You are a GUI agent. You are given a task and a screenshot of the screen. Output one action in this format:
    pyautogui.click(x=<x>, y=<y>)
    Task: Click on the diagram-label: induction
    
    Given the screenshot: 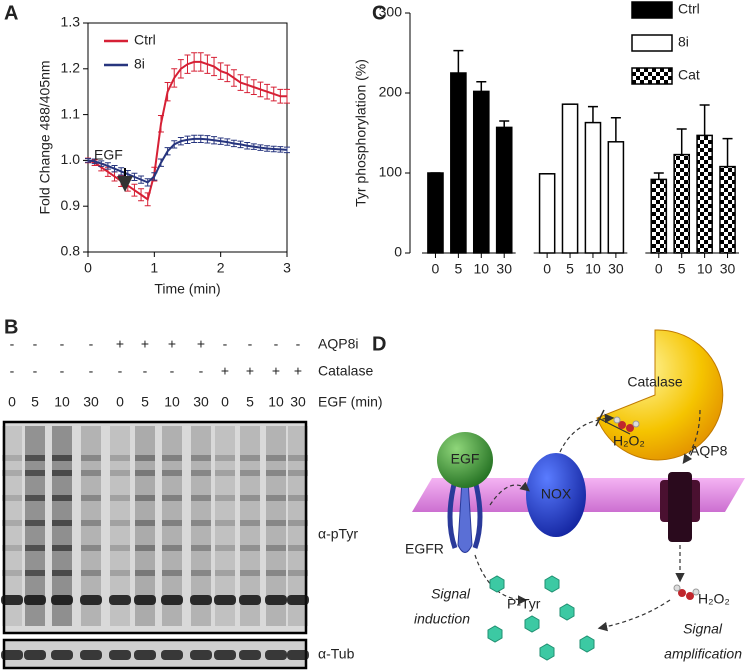 What is the action you would take?
    pyautogui.click(x=442, y=619)
    